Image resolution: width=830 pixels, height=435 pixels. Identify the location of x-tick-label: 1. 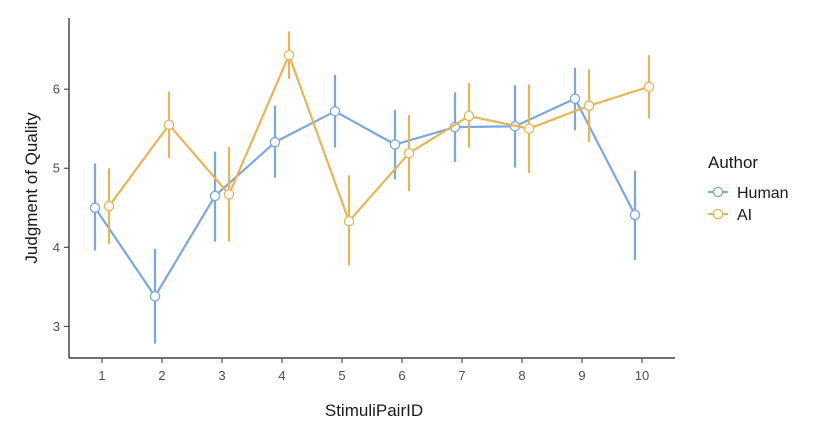
(101, 375).